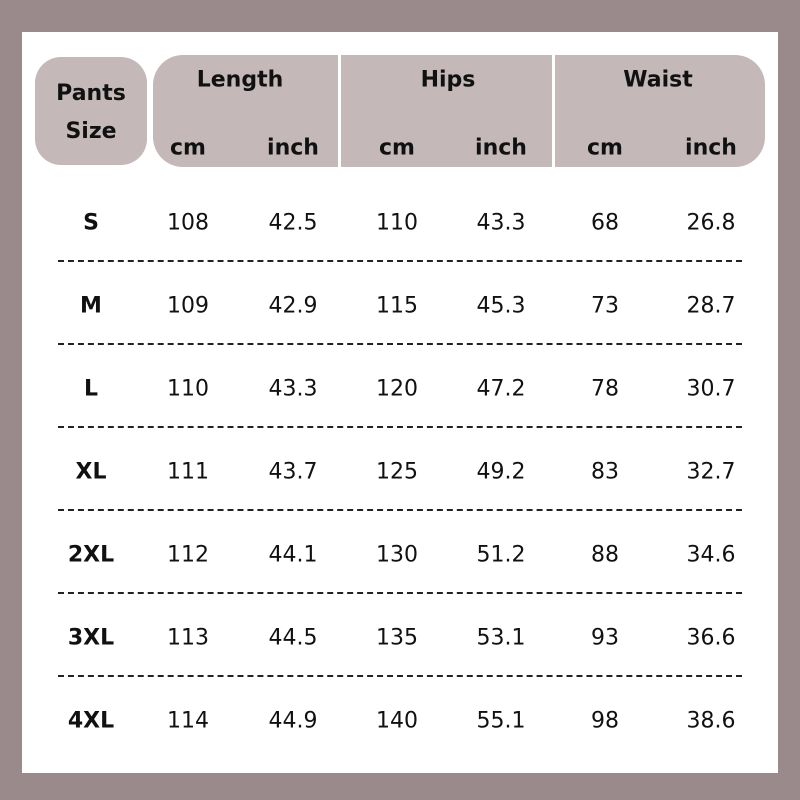 This screenshot has height=800, width=800. What do you see at coordinates (293, 638) in the screenshot?
I see `cell-value: 44.5` at bounding box center [293, 638].